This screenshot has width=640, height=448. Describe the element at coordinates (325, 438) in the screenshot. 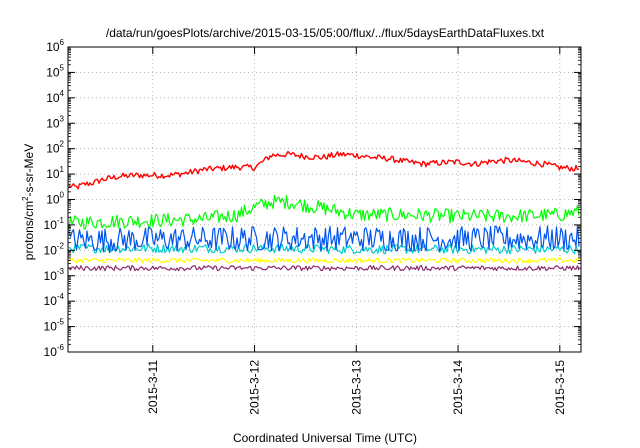

I see `x-axis-title: Coordinated Universal Time (UTC)` at that location.